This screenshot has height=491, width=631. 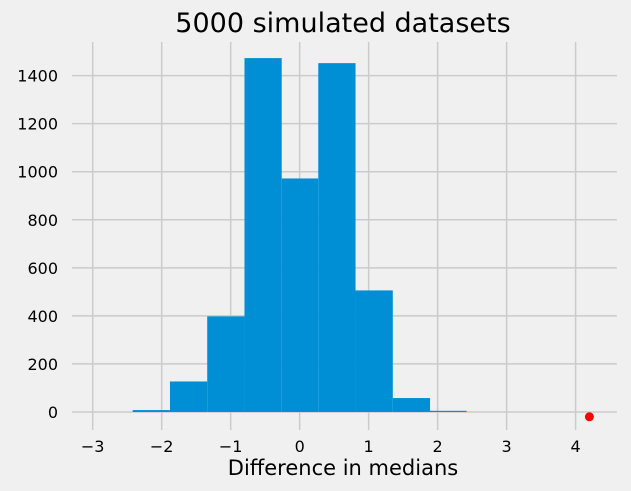 What do you see at coordinates (331, 446) in the screenshot?
I see `x-tick-labels: −3 −2 −1 0 1 2 3 4` at bounding box center [331, 446].